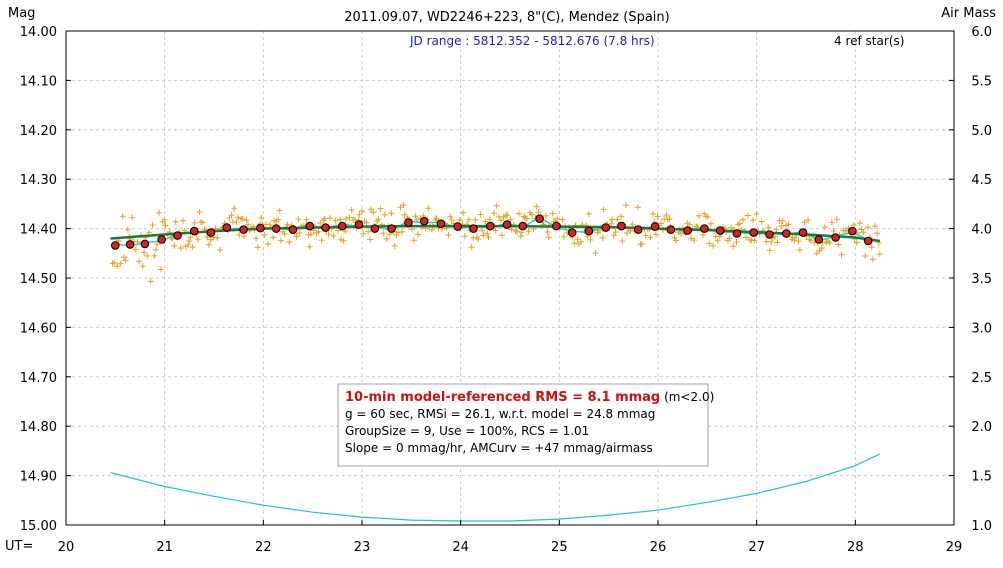  What do you see at coordinates (66, 547) in the screenshot?
I see `x-tick-label: 20` at bounding box center [66, 547].